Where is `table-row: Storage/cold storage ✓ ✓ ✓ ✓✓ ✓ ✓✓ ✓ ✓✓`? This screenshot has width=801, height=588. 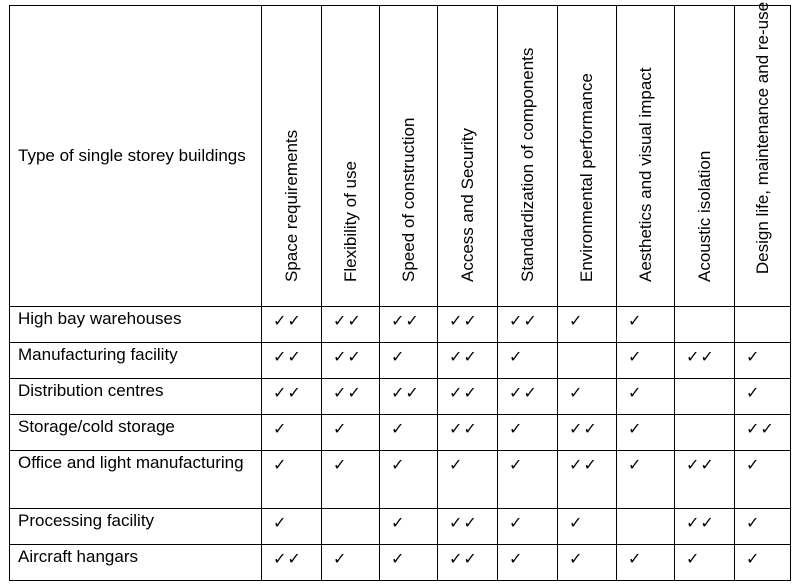
table-row: Storage/cold storage ✓ ✓ ✓ ✓✓ ✓ ✓✓ ✓ ✓✓ is located at coordinates (400, 432).